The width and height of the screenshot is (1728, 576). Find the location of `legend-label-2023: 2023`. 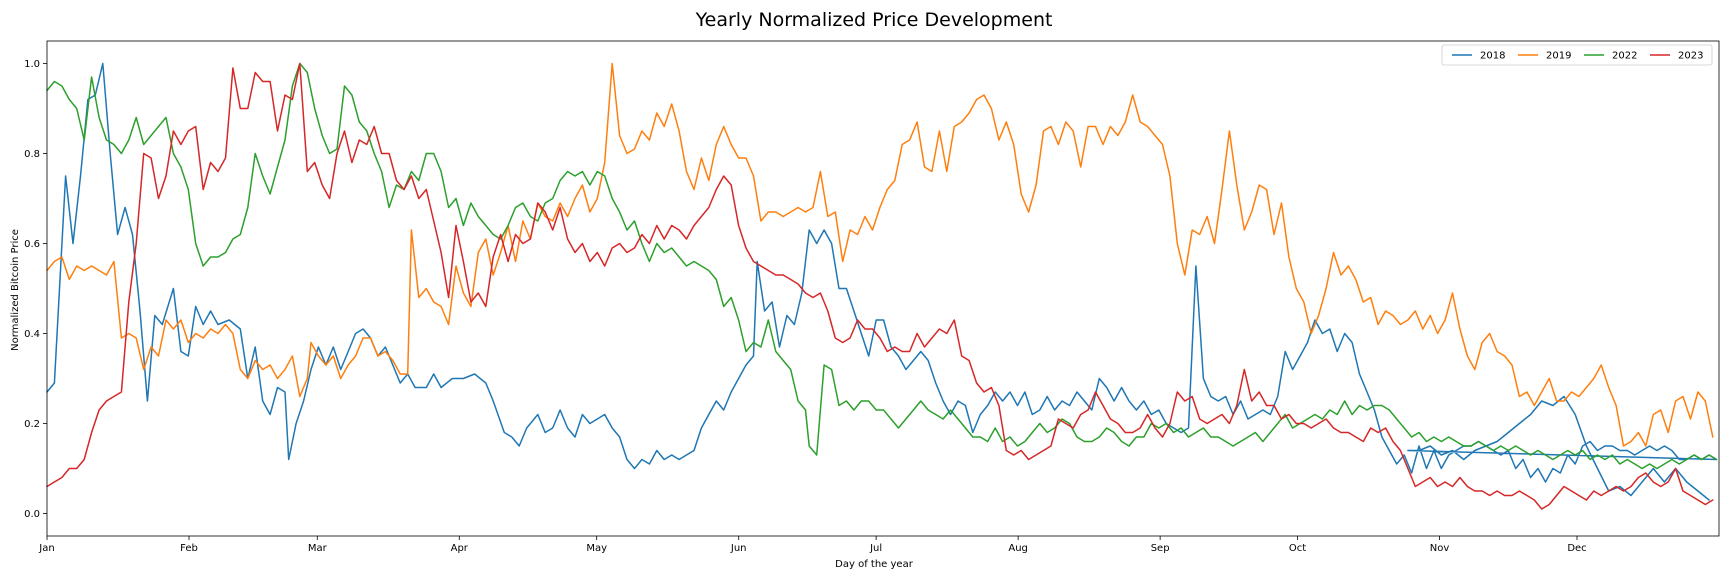

legend-label-2023: 2023 is located at coordinates (1690, 56).